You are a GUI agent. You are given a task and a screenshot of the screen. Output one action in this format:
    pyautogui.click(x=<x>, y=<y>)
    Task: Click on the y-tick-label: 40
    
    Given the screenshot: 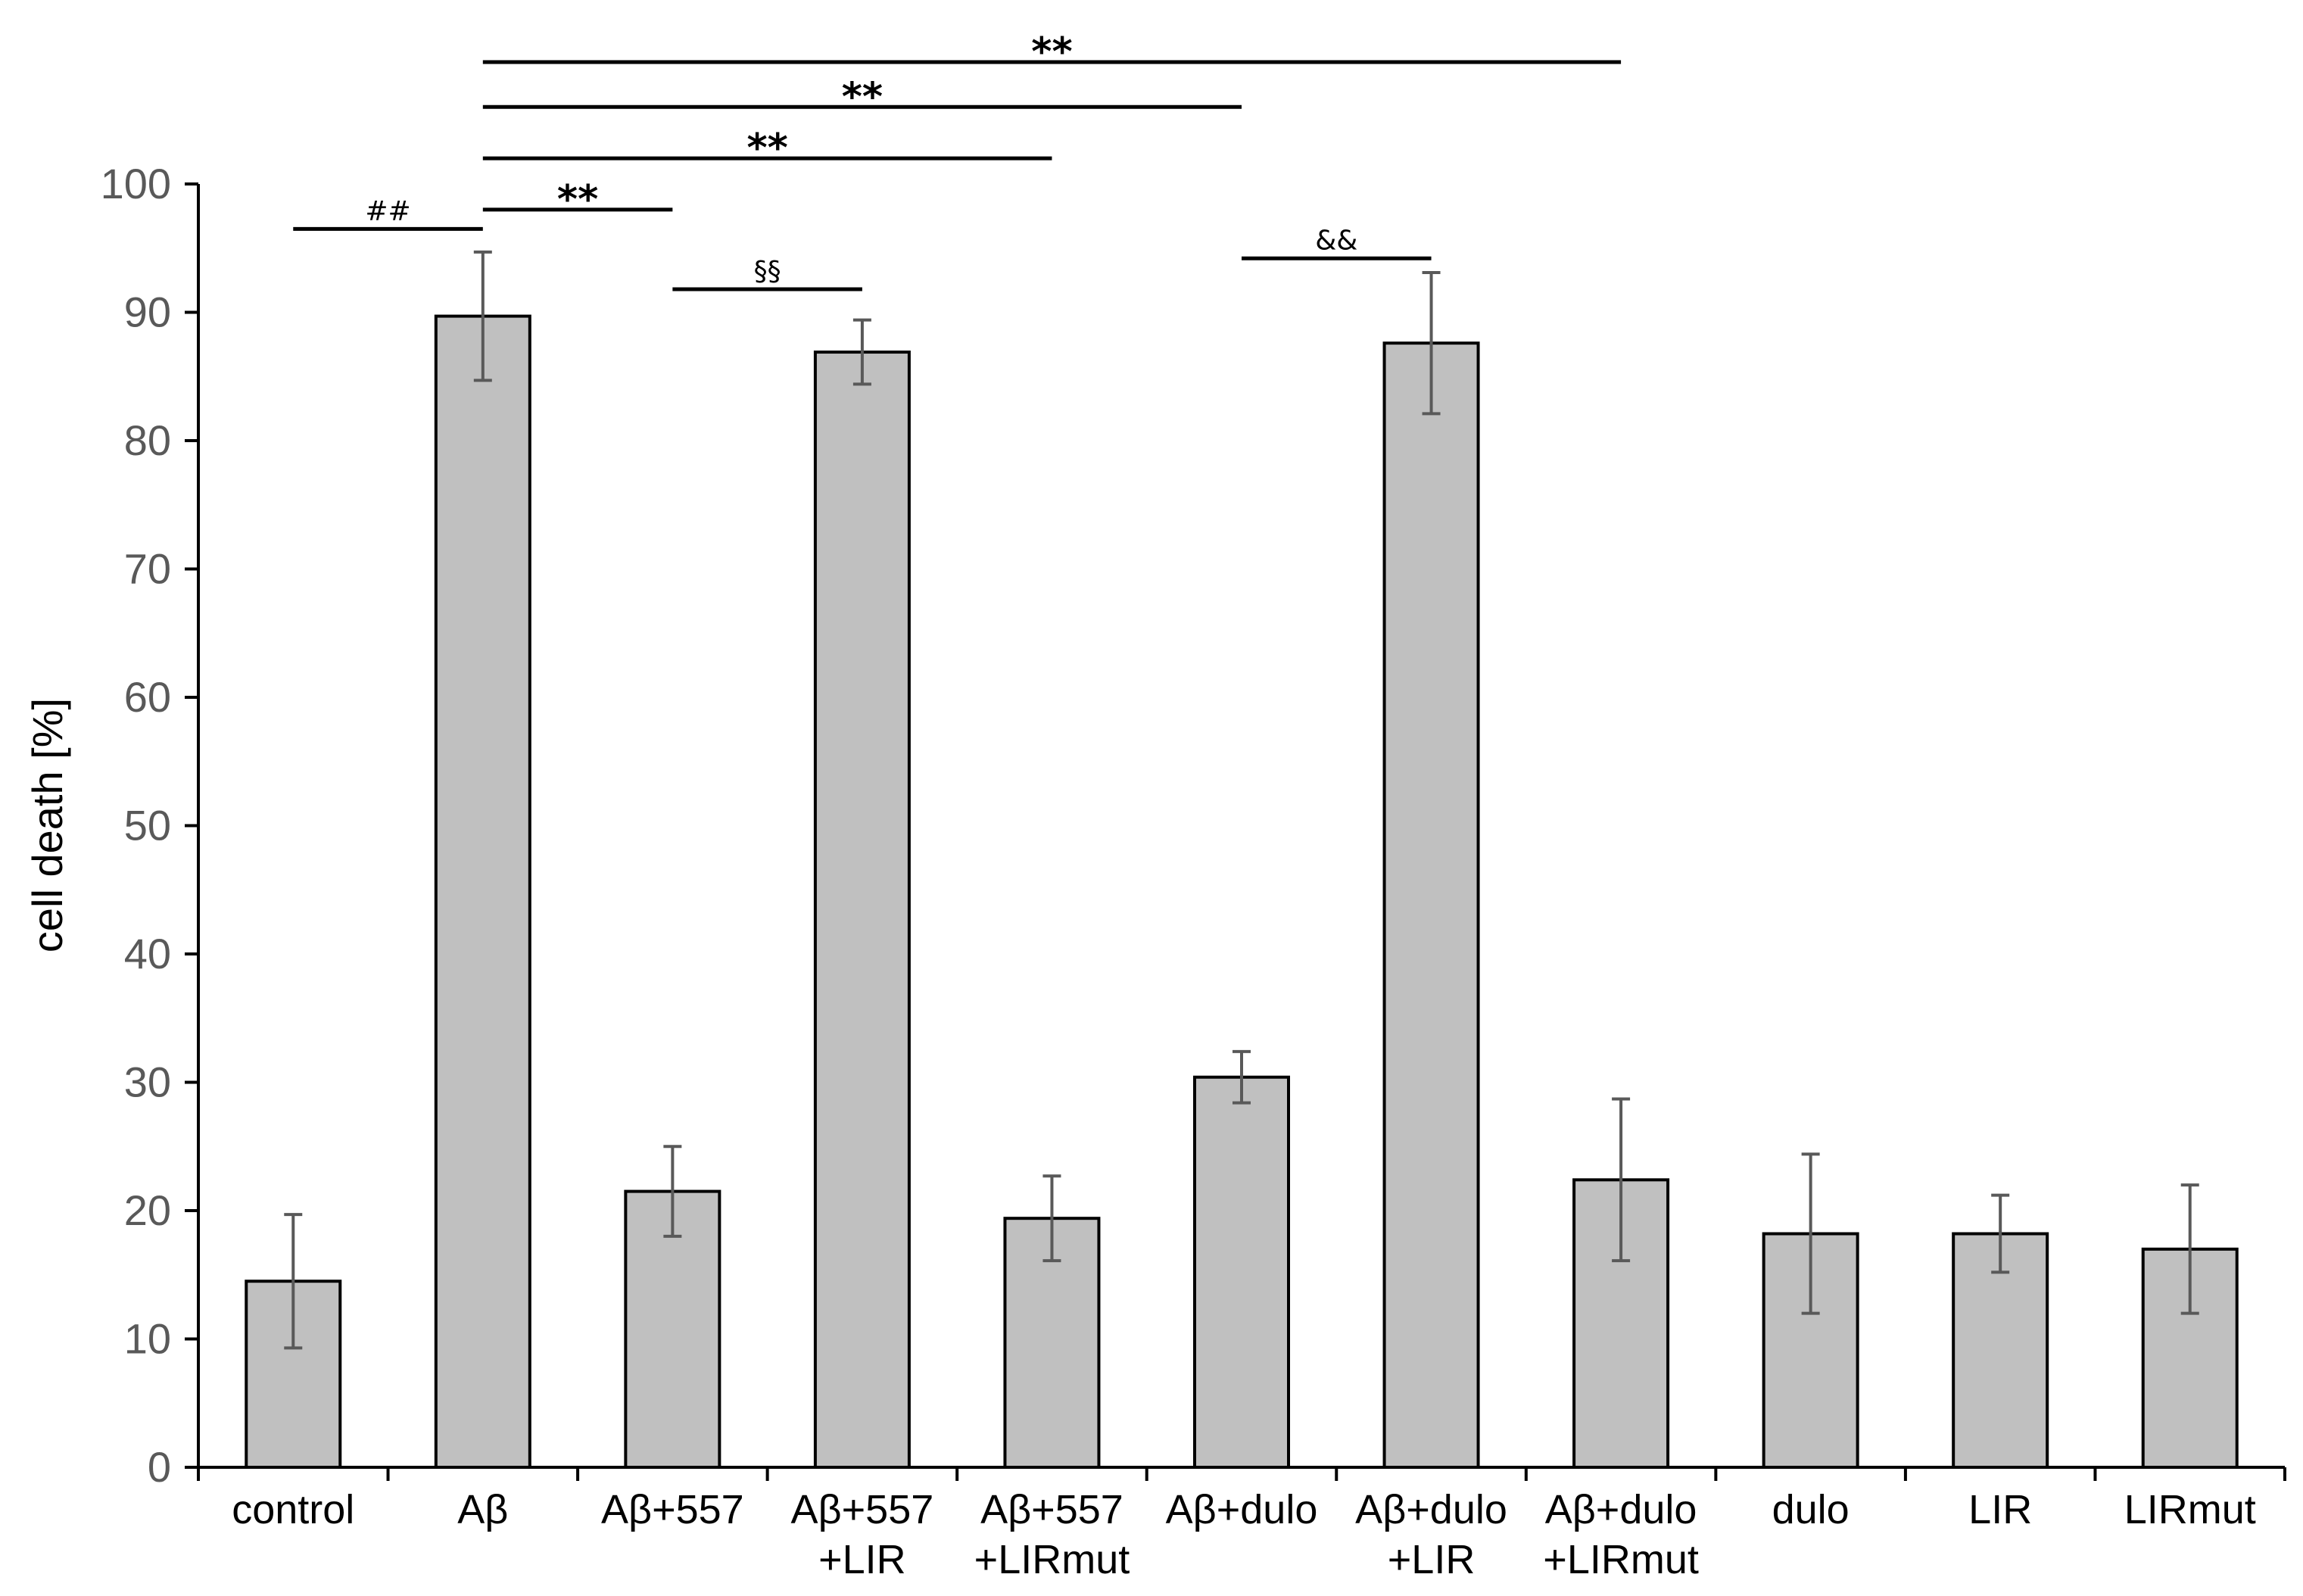 What is the action you would take?
    pyautogui.click(x=147, y=953)
    